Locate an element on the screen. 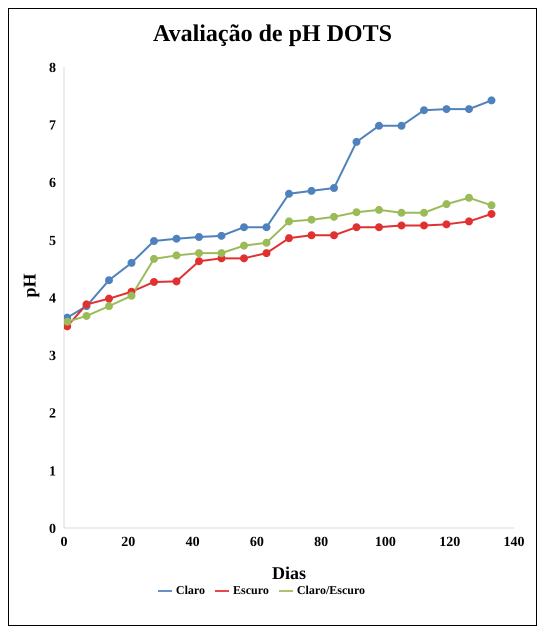 The height and width of the screenshot is (632, 543). y-tick-label: 3 is located at coordinates (52, 356).